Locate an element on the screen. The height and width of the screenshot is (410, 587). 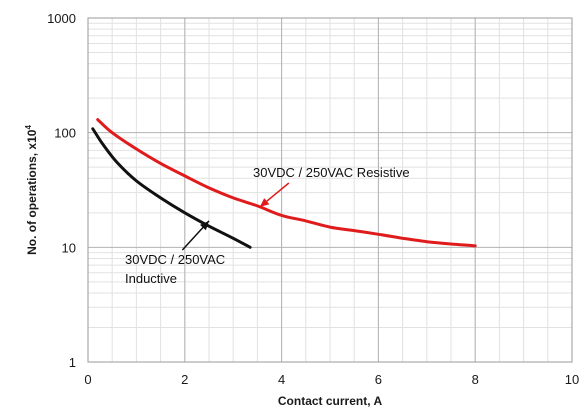
y-tick-label: 1000 is located at coordinates (61, 18).